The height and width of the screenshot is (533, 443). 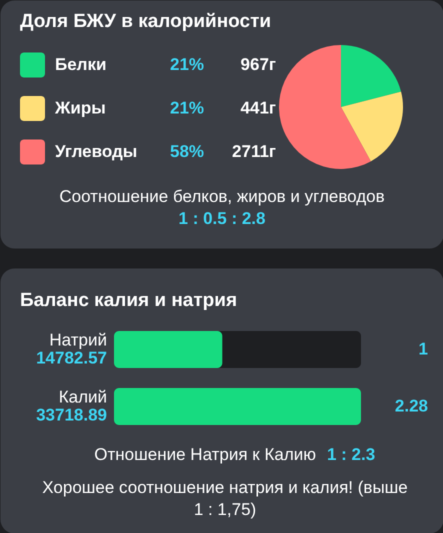 I want to click on text: 1 : 0.5 : 2.8, so click(x=222, y=218).